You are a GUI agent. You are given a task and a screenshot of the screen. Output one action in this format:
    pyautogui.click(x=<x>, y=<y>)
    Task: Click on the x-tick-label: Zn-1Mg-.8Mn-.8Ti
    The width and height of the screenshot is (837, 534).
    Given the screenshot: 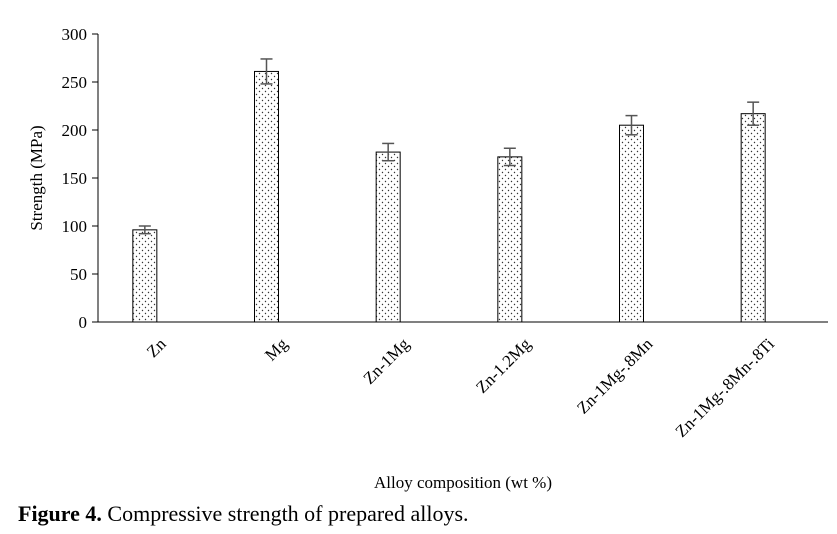 What is the action you would take?
    pyautogui.click(x=724, y=387)
    